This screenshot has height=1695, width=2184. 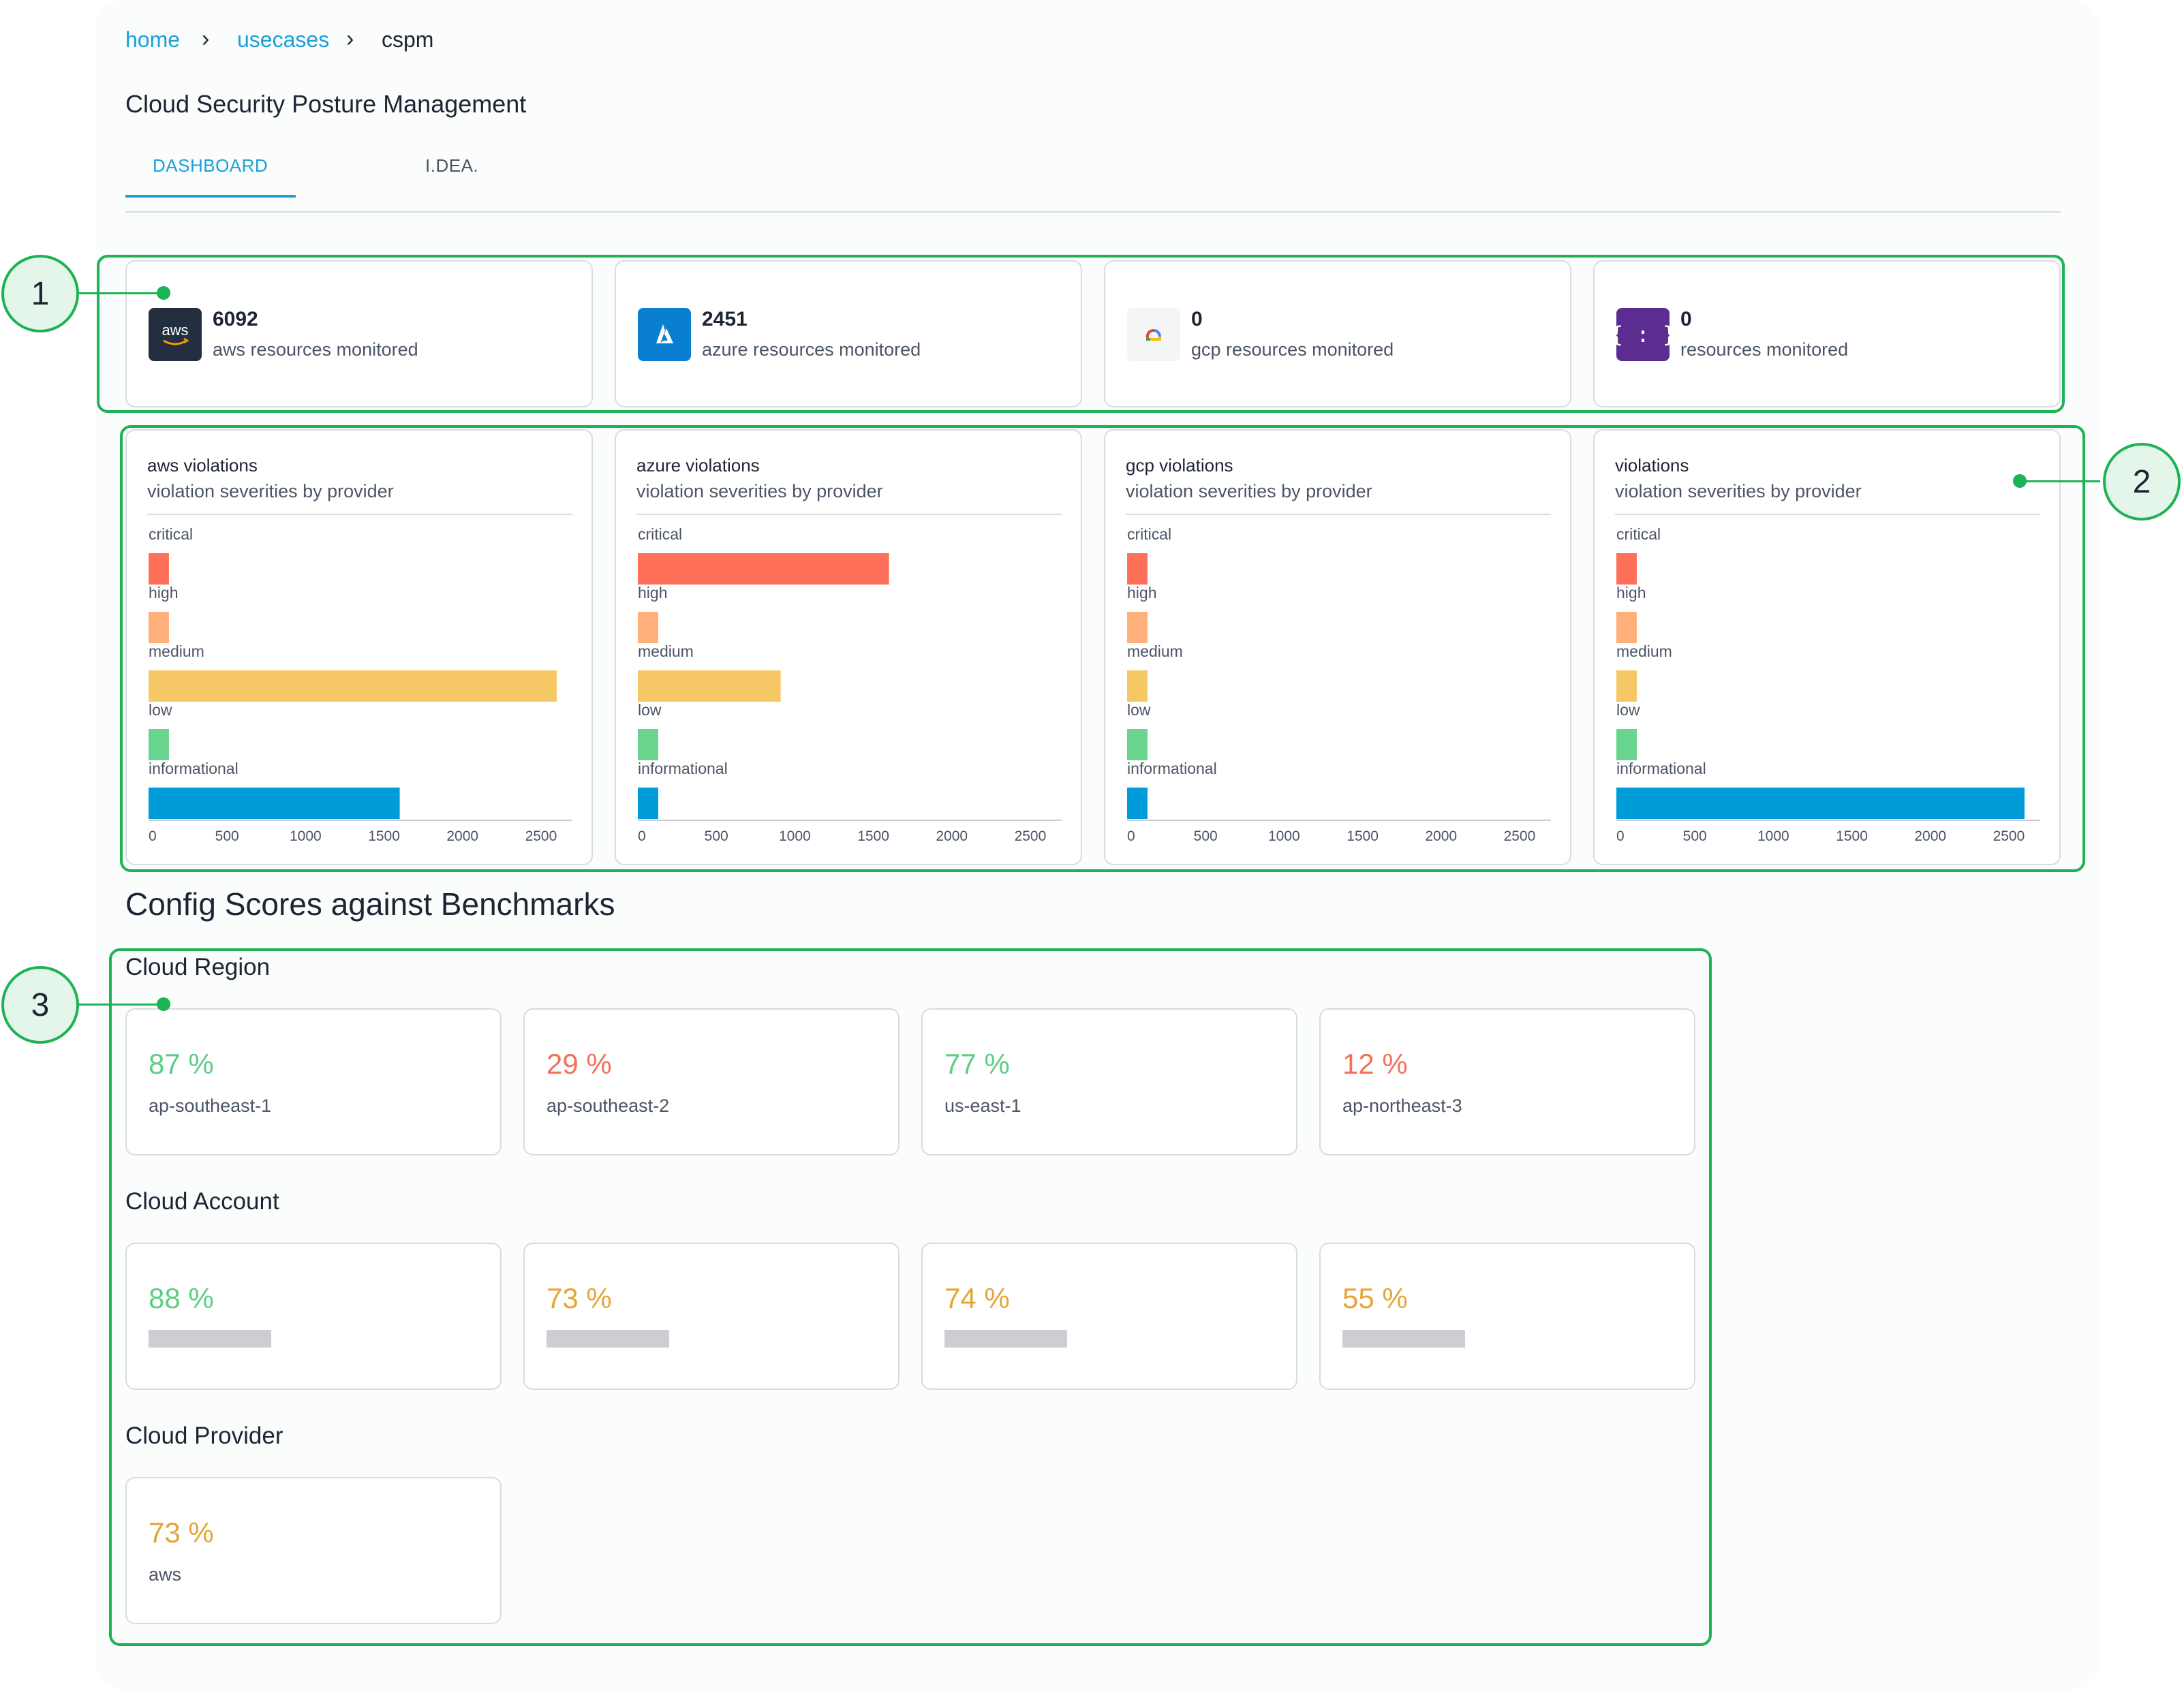 What do you see at coordinates (181, 1064) in the screenshot?
I see `score-value: 87 %` at bounding box center [181, 1064].